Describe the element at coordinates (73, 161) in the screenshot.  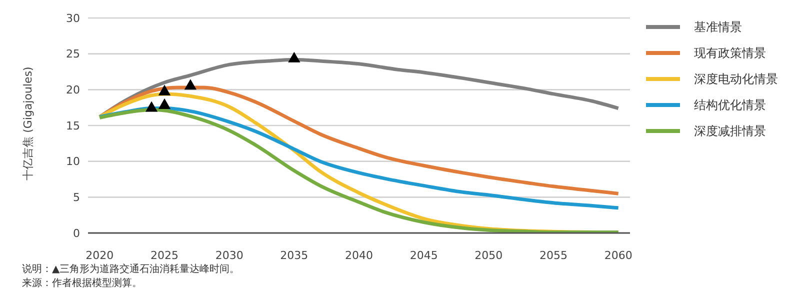
I see `y-tick-label: 10` at that location.